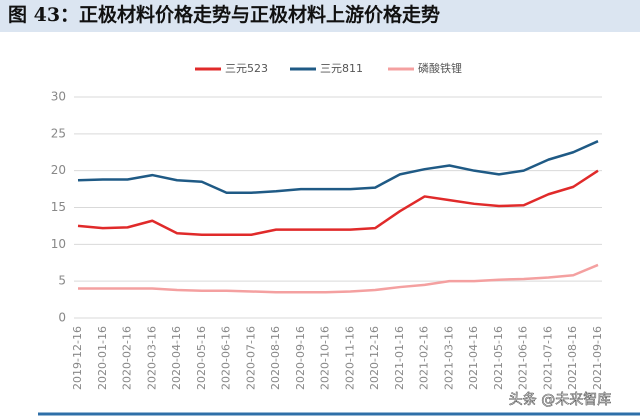 The width and height of the screenshot is (640, 419). Describe the element at coordinates (448, 358) in the screenshot. I see `x-tick-label: 2021-03-16` at that location.